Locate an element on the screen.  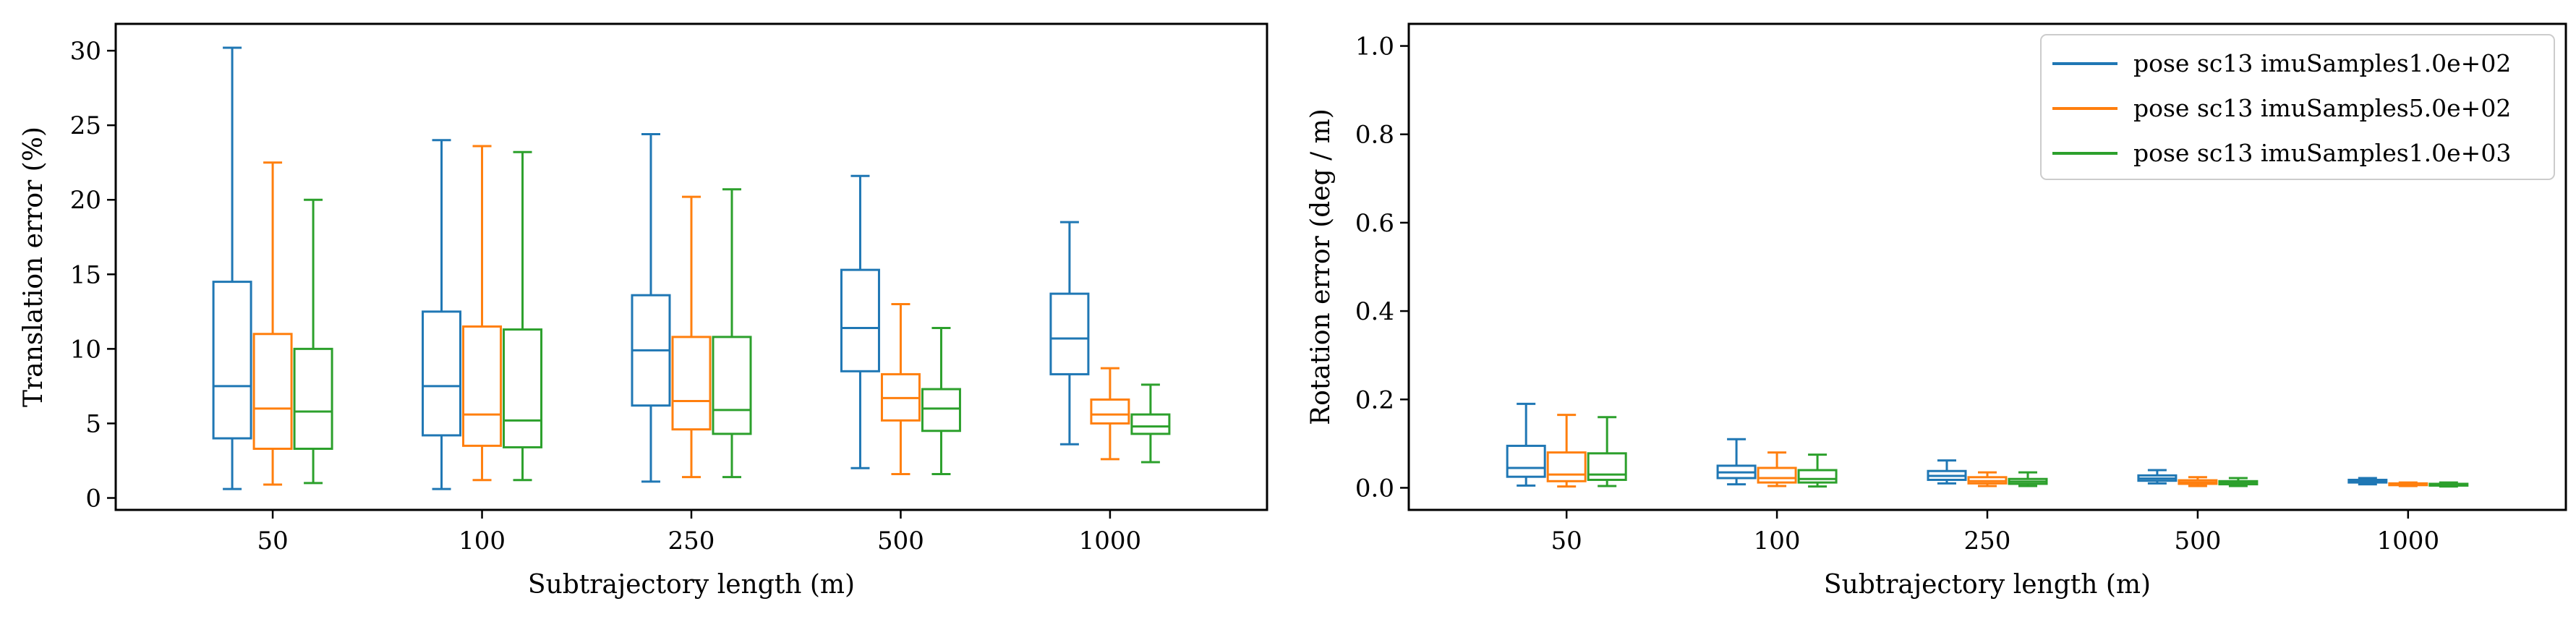
rotation-x-tick-label: 500 is located at coordinates (2197, 541).